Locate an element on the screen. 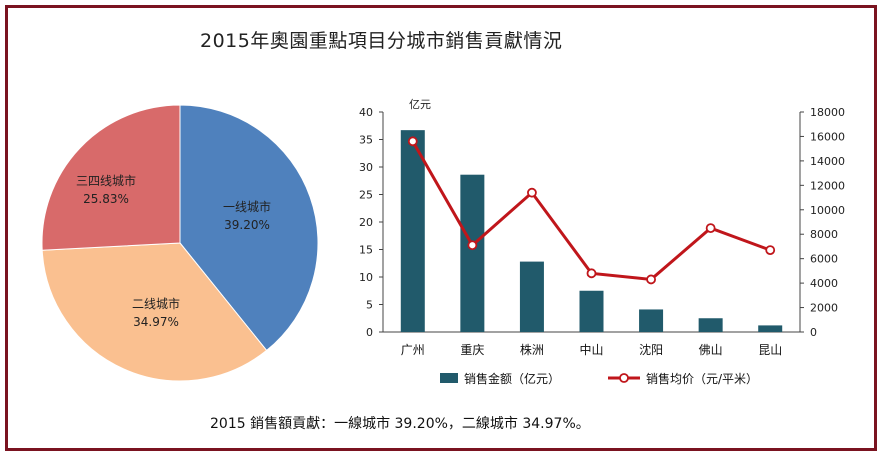 The height and width of the screenshot is (454, 880). legend-bar-label: 销售金额（亿元） is located at coordinates (512, 378).